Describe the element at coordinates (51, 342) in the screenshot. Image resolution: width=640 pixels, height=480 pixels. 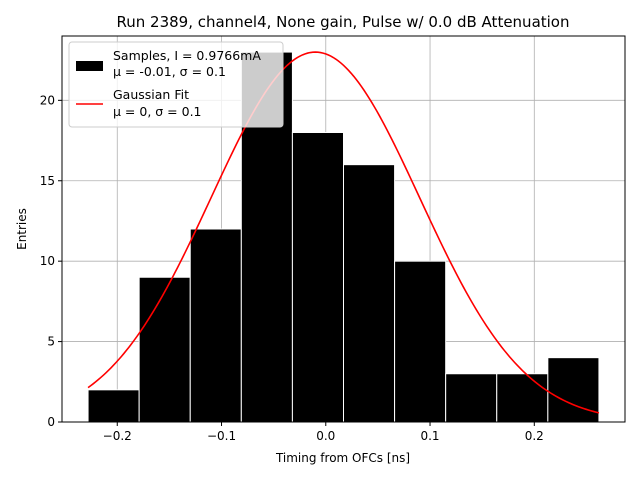
I see `y-tick-label: 5` at that location.